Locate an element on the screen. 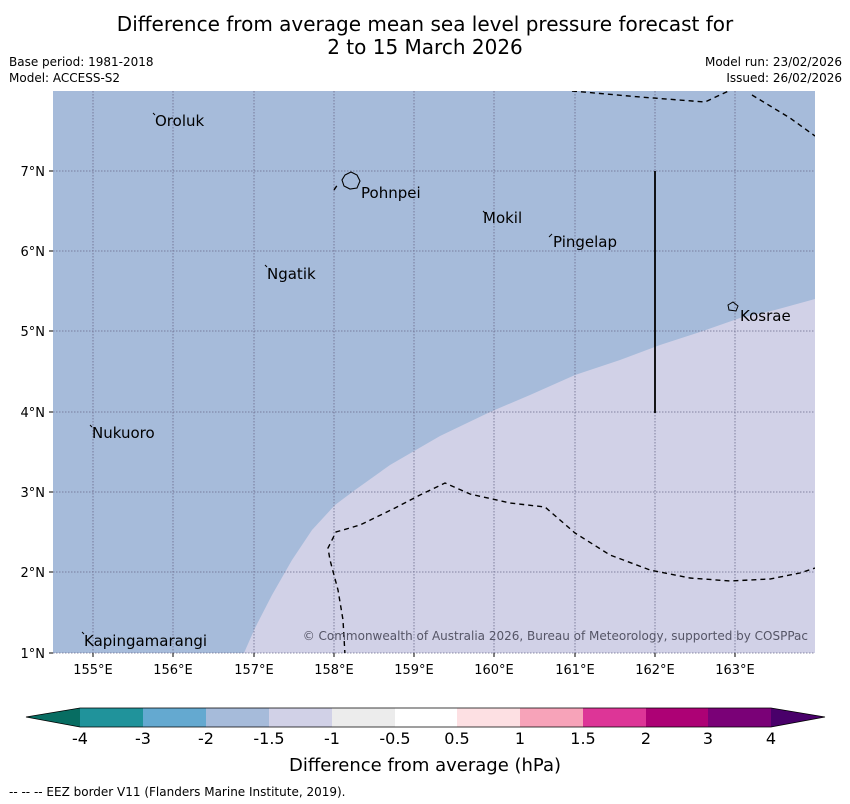 This screenshot has width=850, height=804. place-label-pohnpei: Pohnpei is located at coordinates (391, 193).